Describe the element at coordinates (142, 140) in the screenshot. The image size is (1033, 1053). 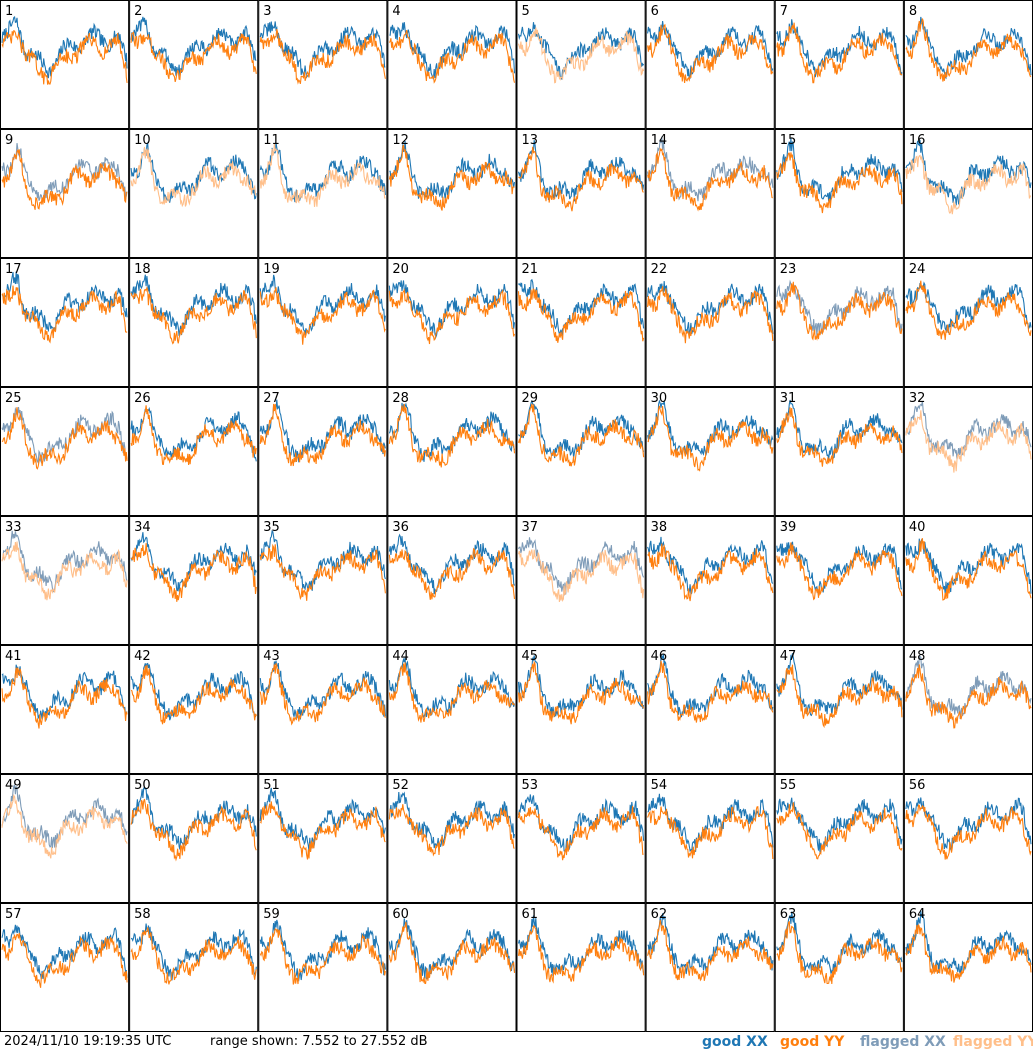
I see `panel-label: 10` at that location.